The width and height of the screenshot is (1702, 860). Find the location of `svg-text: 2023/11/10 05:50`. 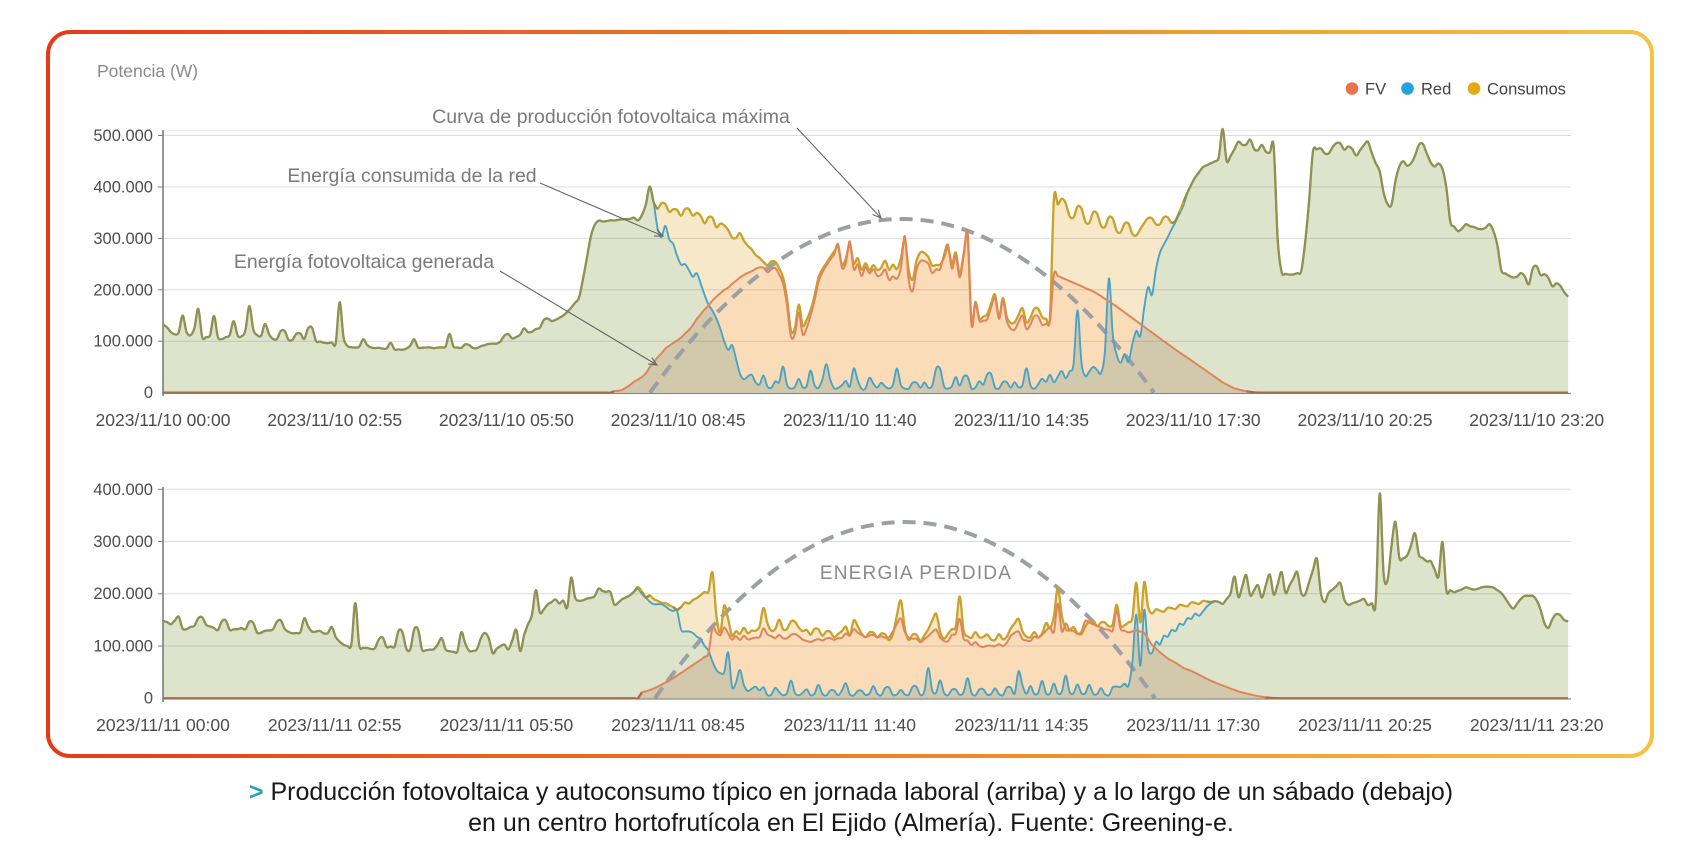

svg-text: 2023/11/10 05:50 is located at coordinates (506, 420).